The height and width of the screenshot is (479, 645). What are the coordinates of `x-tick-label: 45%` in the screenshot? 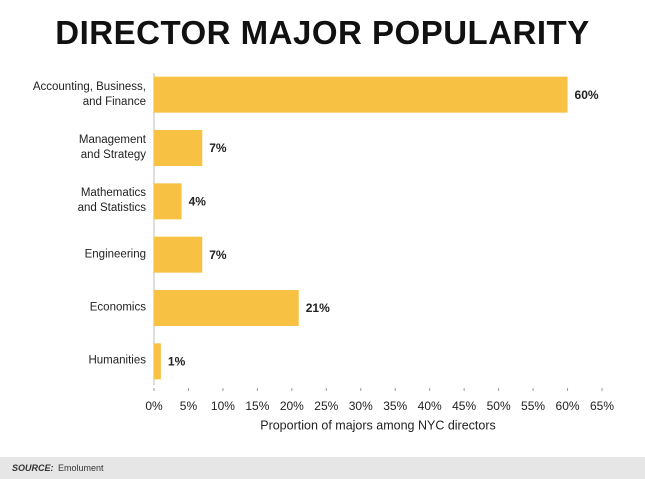 It's located at (464, 406).